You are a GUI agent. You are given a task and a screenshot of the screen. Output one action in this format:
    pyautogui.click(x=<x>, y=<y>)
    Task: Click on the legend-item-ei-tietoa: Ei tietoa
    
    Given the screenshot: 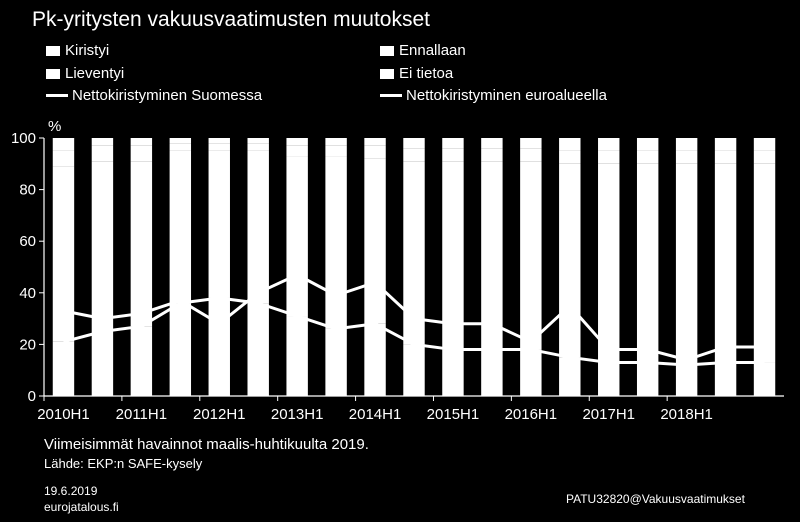 What is the action you would take?
    pyautogui.click(x=416, y=73)
    